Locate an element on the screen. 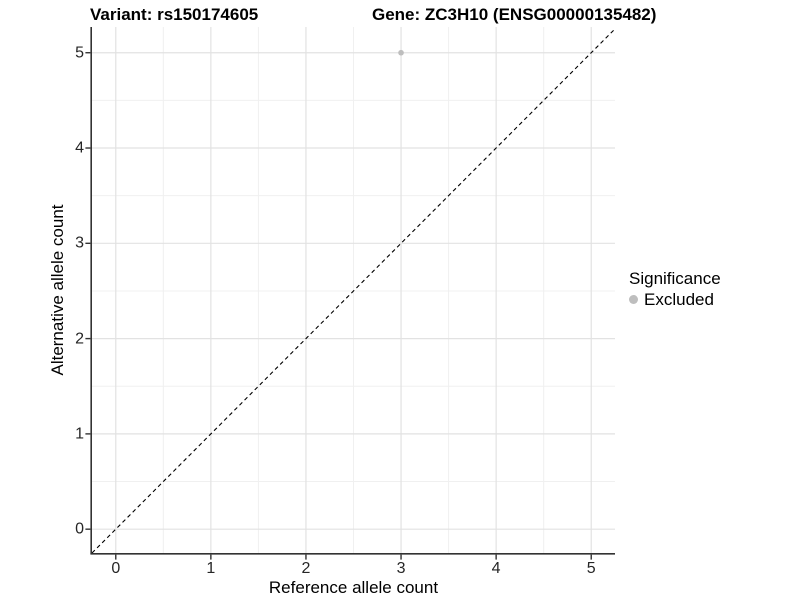 The width and height of the screenshot is (800, 600). legend-item-label: Excluded is located at coordinates (679, 299).